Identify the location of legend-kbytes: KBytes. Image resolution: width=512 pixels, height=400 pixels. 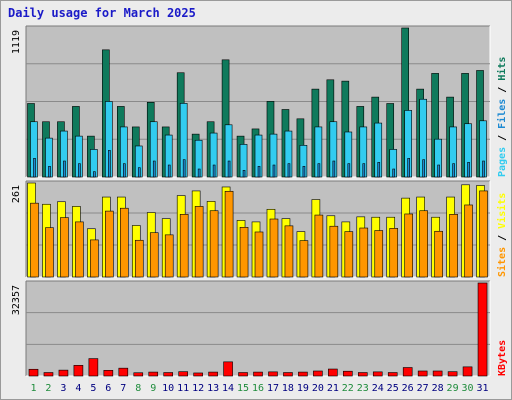
(502, 358).